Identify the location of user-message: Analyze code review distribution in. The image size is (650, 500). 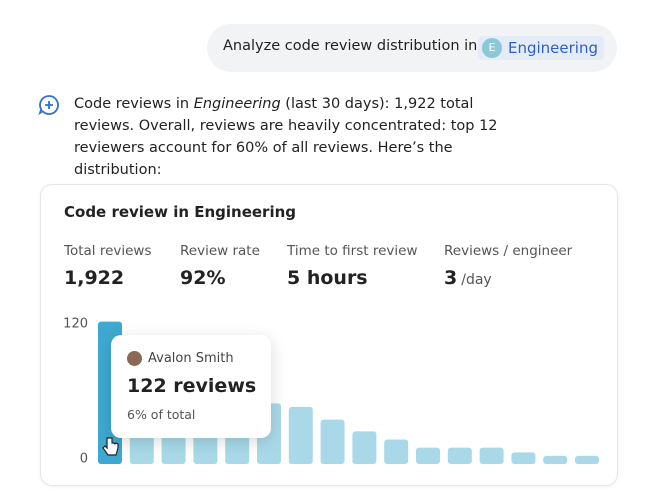
(350, 46).